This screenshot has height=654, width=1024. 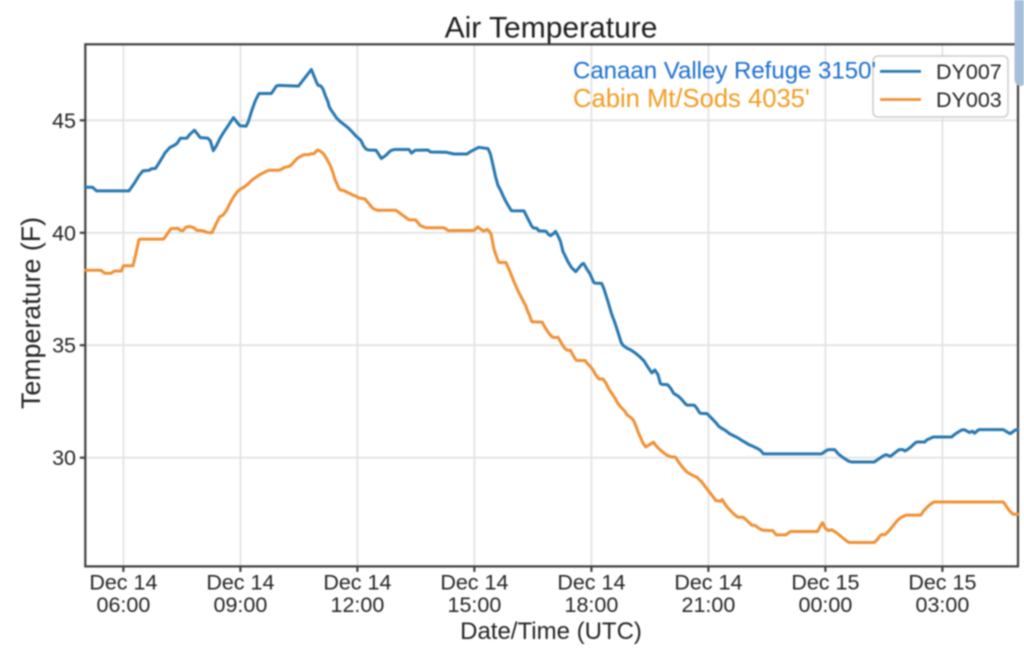 I want to click on svg-text: 18:00, so click(x=591, y=605).